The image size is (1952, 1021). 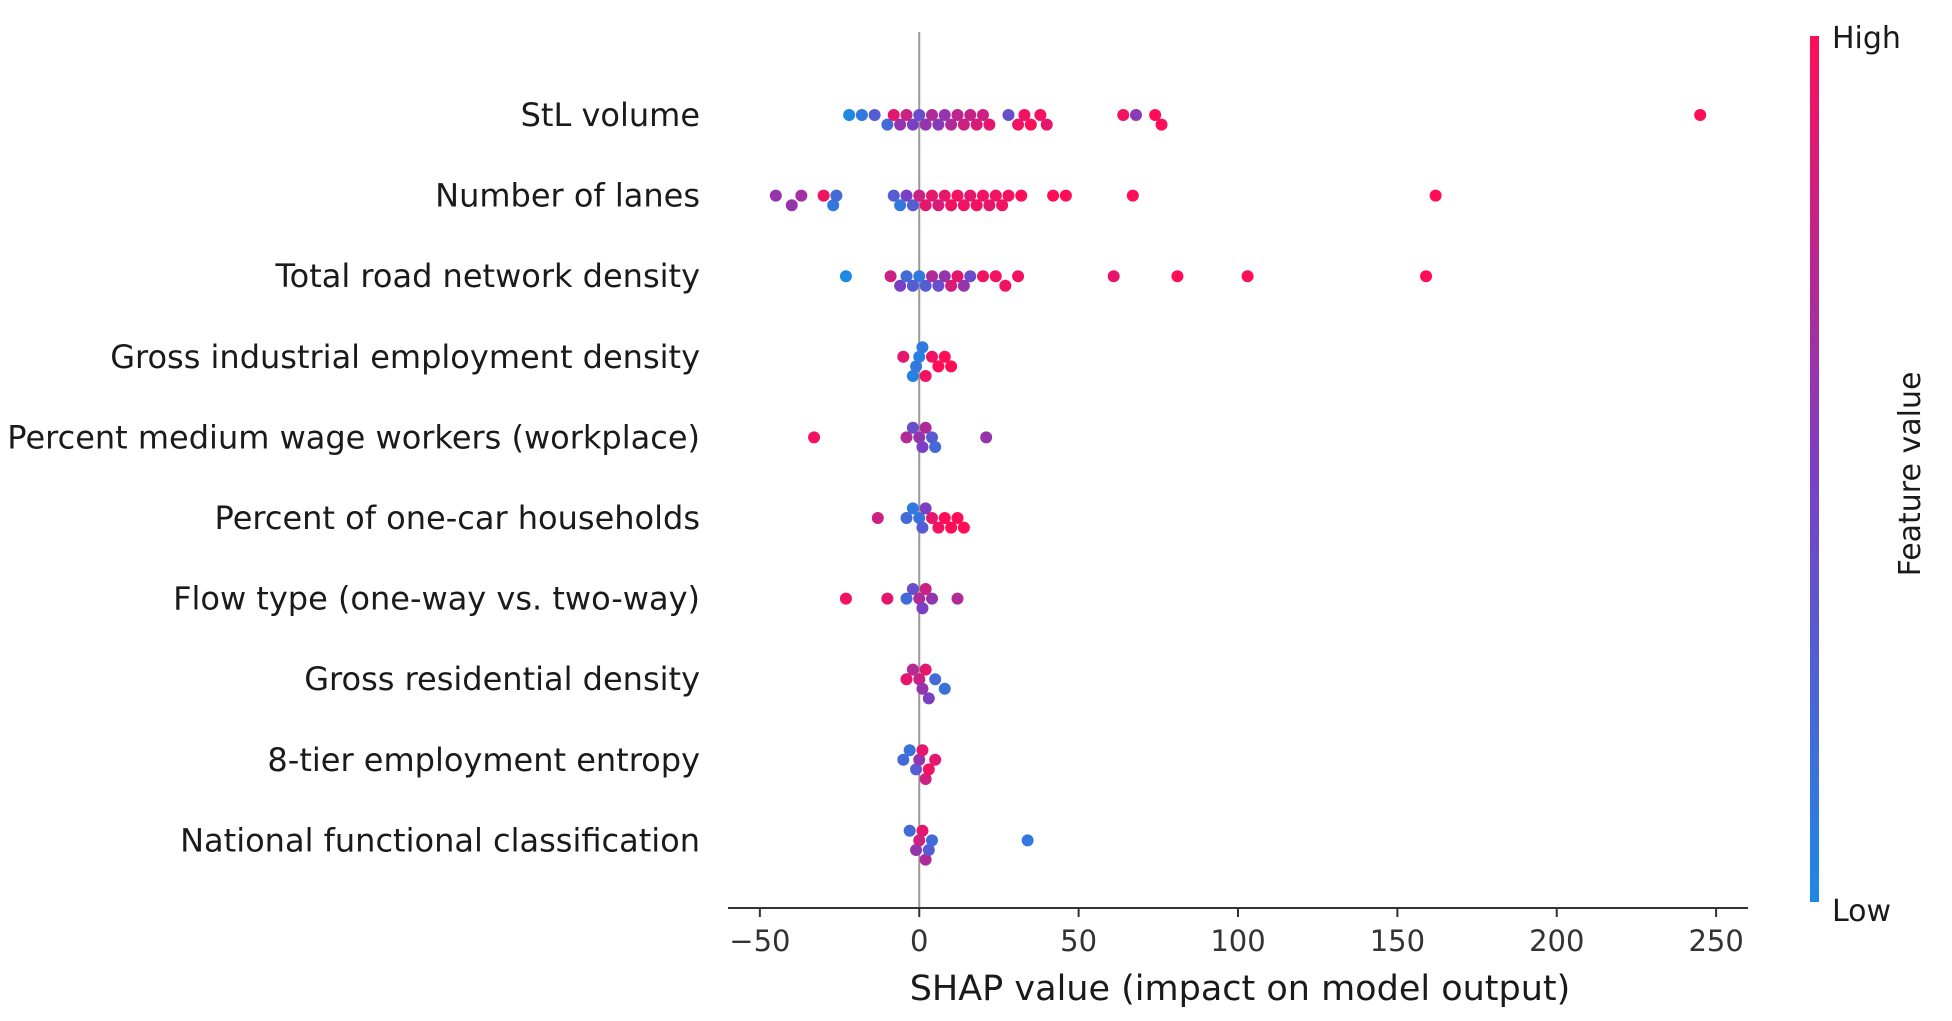 I want to click on feature-label: Percent of one-car households, so click(x=457, y=518).